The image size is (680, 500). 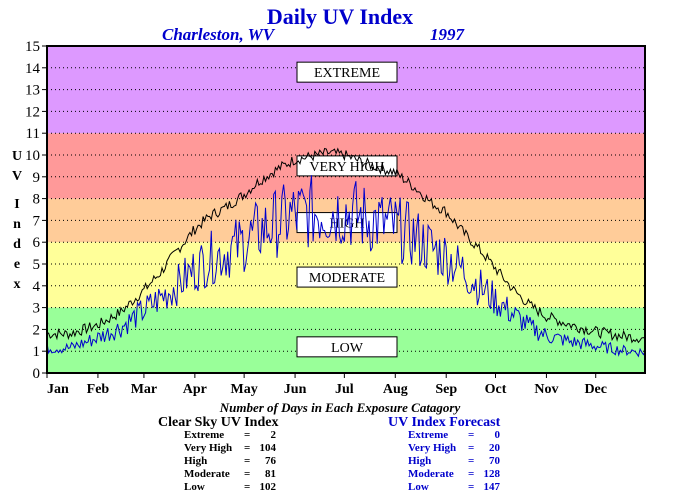 What do you see at coordinates (17, 224) in the screenshot?
I see `y-axis-label-char: n` at bounding box center [17, 224].